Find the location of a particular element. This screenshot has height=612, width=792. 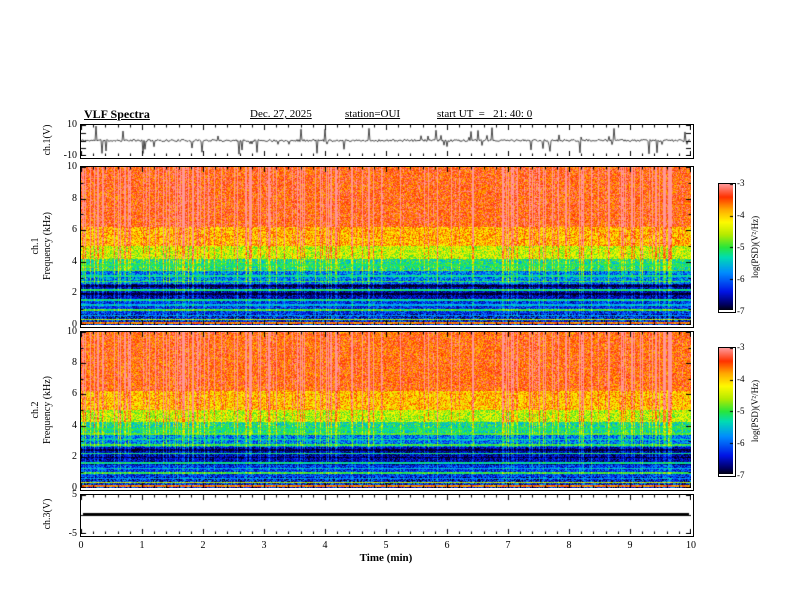

colorbar1-tick-label: -4 is located at coordinates (741, 215).